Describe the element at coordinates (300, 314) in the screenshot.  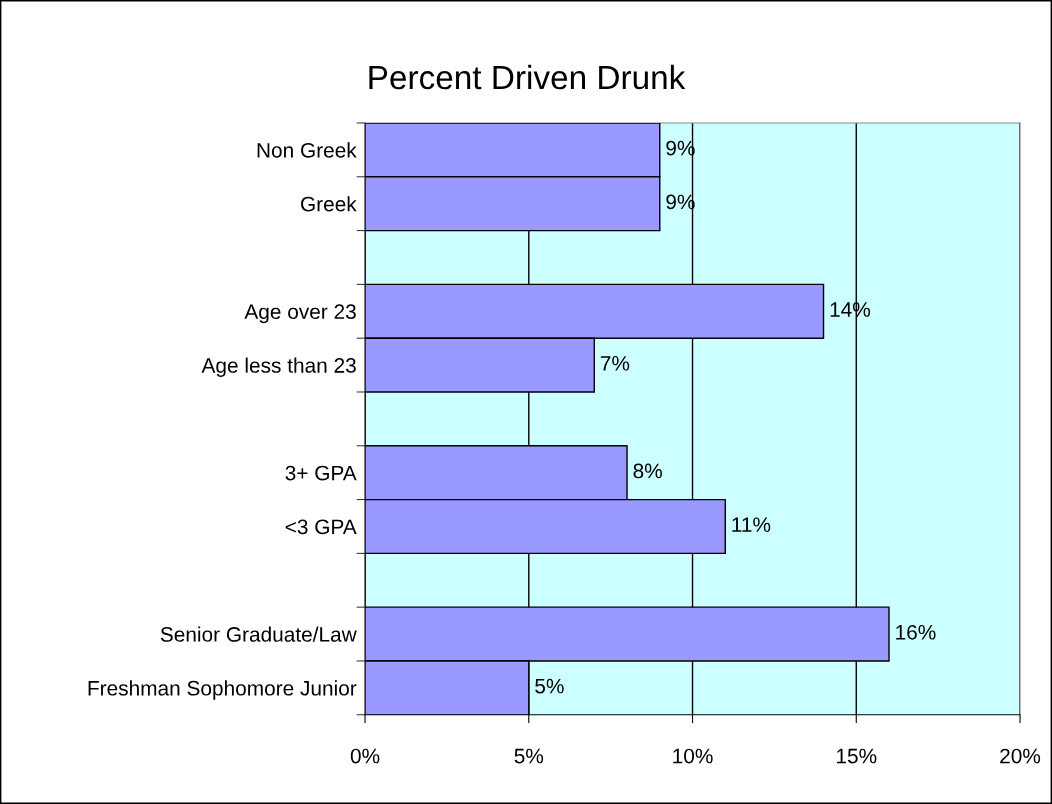
I see `y-tick-label: Age over 23` at that location.